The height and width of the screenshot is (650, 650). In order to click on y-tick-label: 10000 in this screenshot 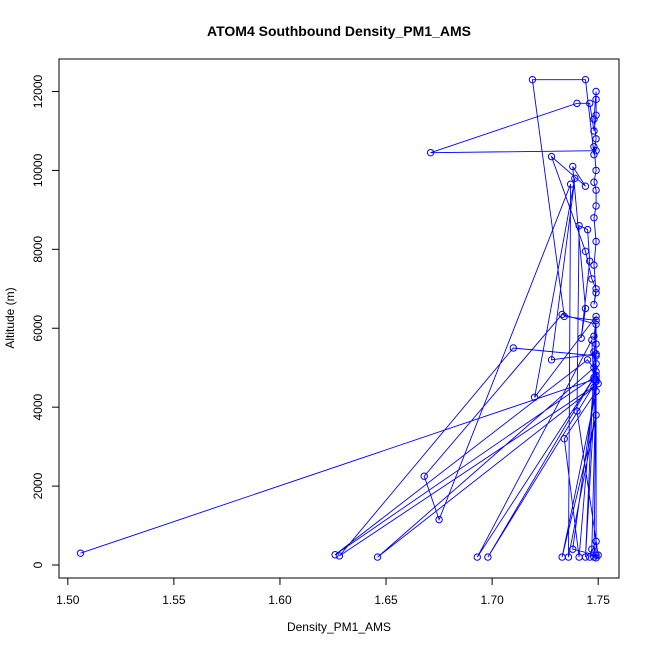, I will do `click(38, 170)`.